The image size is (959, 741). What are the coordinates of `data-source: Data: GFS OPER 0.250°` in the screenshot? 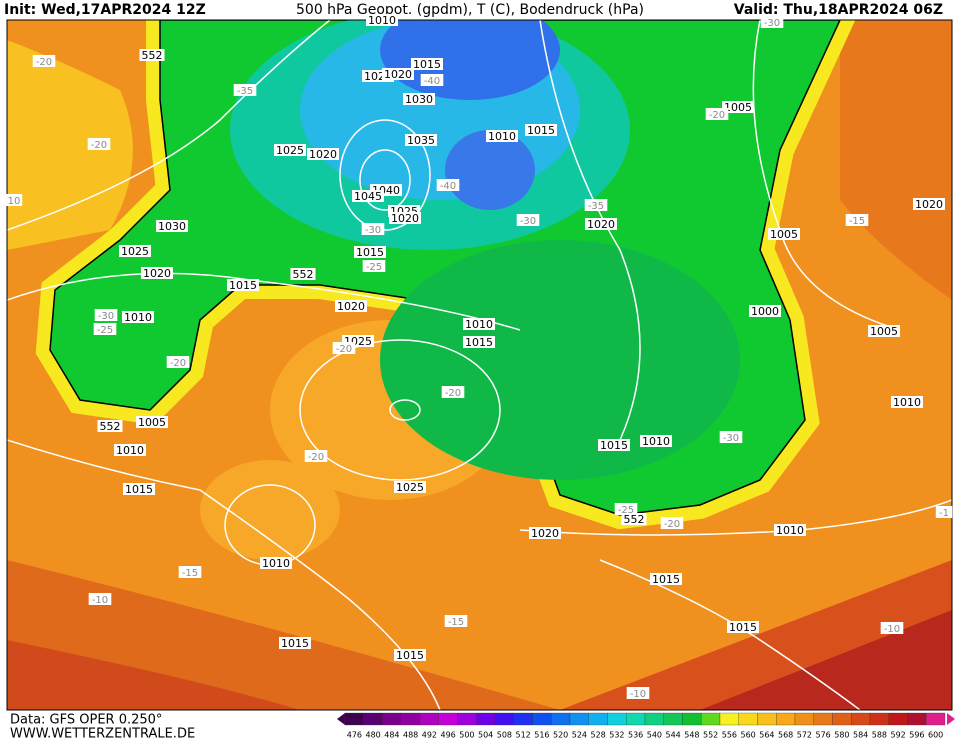 It's located at (86, 720).